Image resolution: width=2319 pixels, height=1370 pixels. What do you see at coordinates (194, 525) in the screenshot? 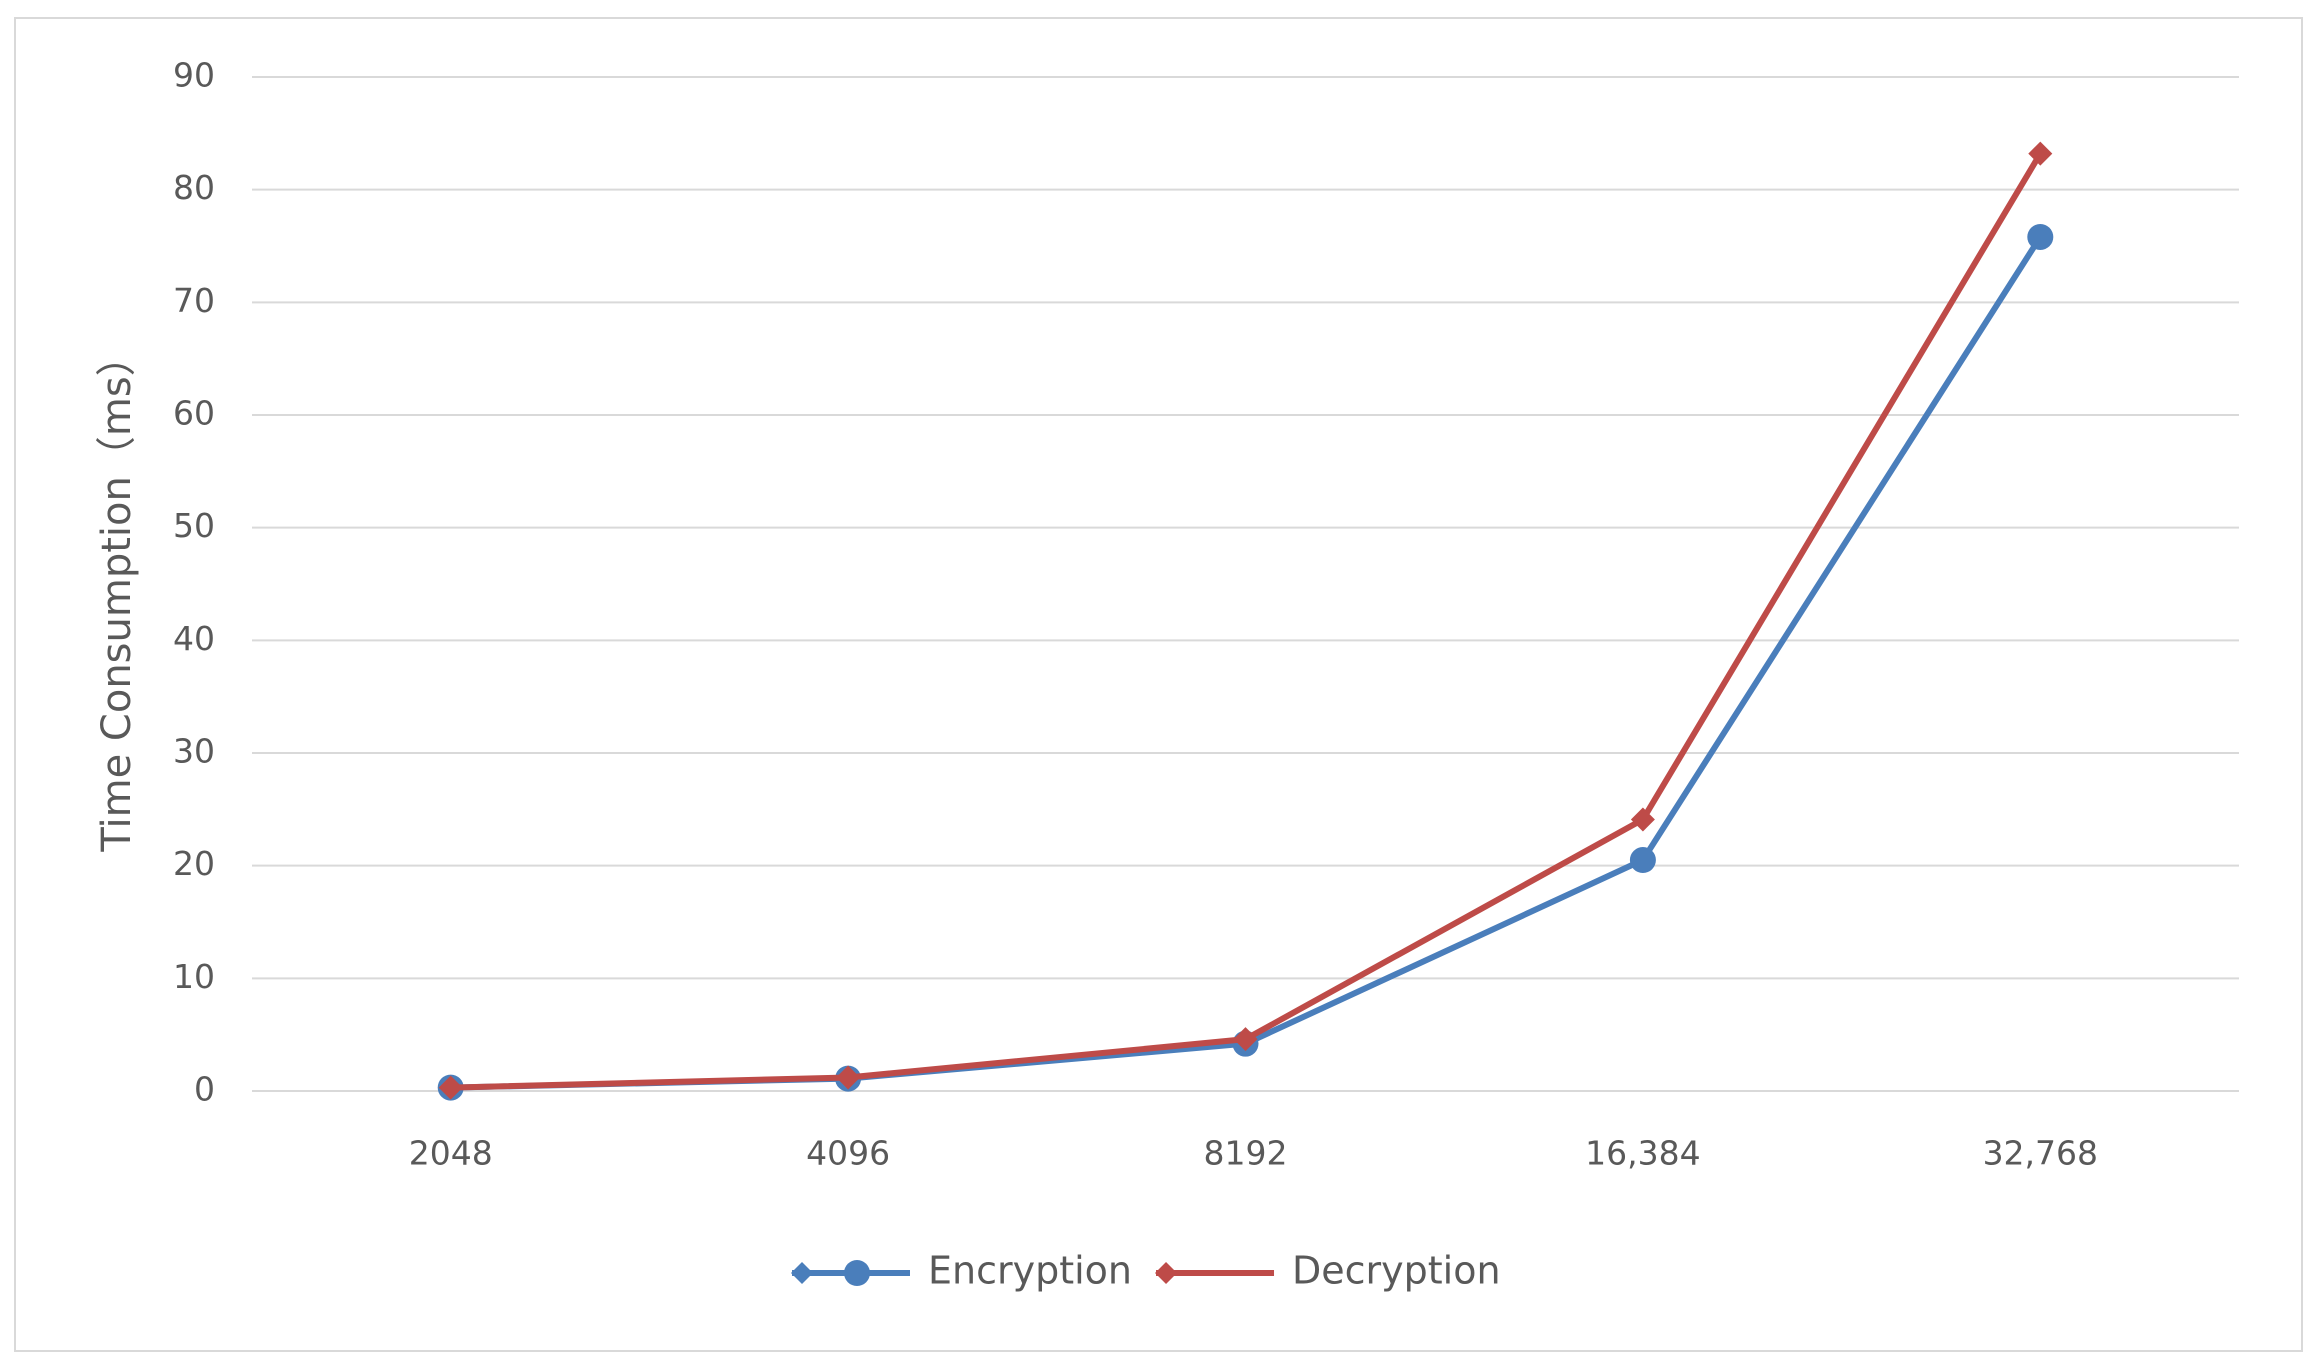
I see `y-tick-label: 50` at bounding box center [194, 525].